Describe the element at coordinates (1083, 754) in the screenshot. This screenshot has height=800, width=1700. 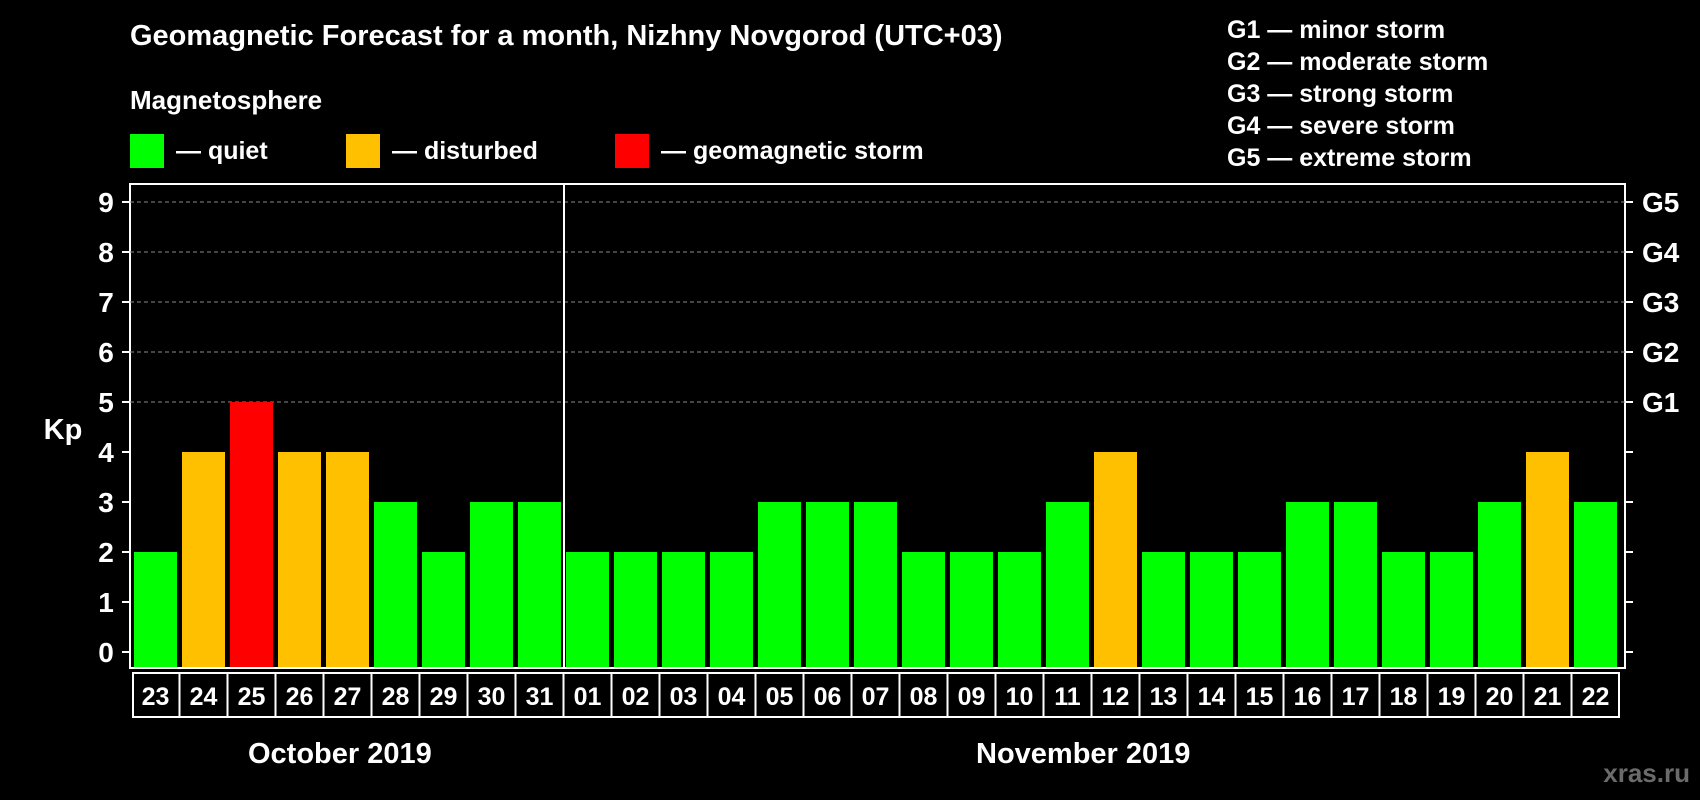
I see `month-label-november: November 2019` at that location.